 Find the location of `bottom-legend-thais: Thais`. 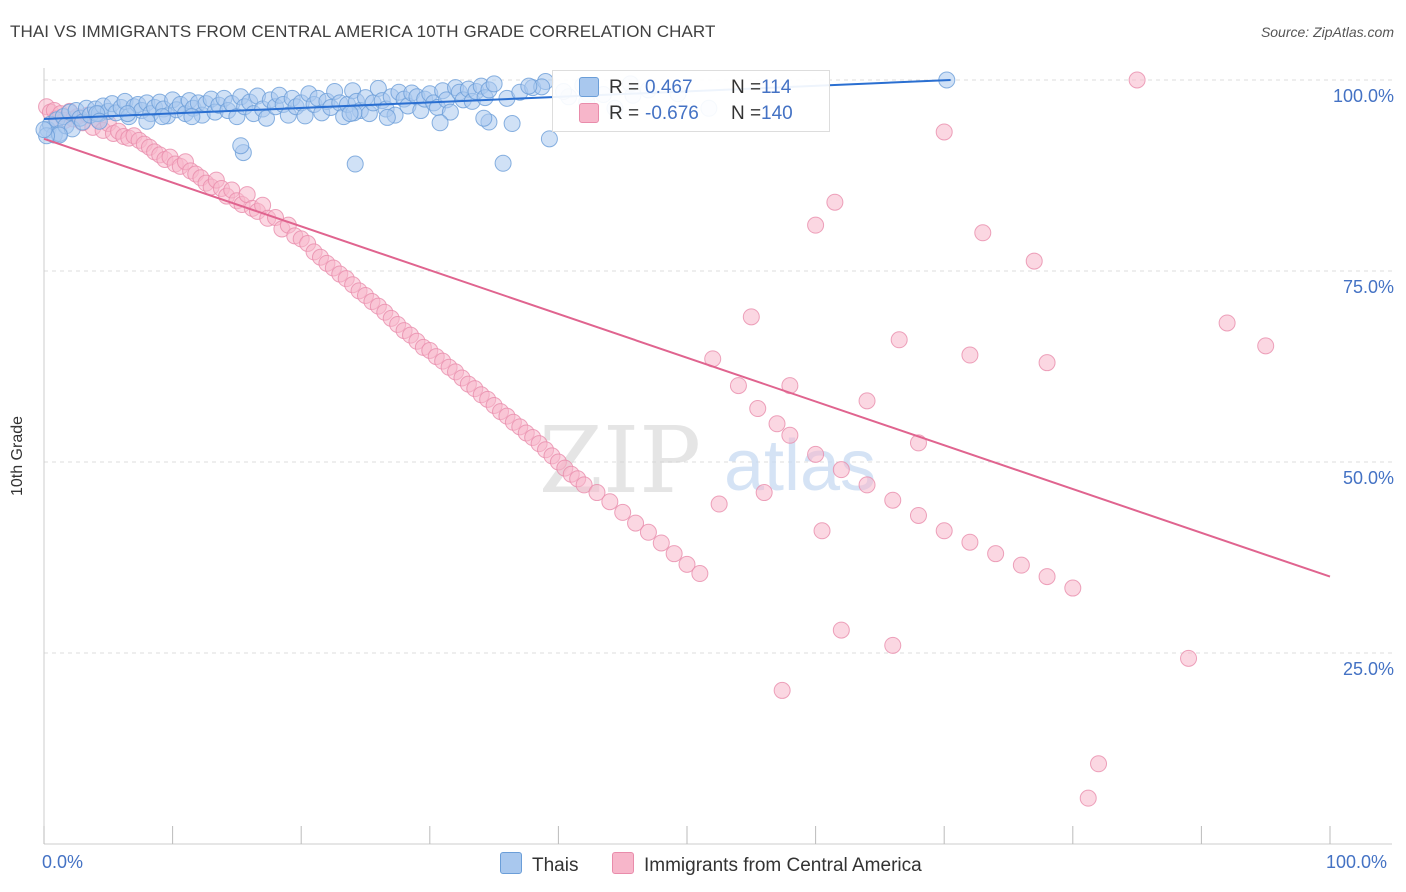

bottom-legend-thais: Thais is located at coordinates (539, 864).